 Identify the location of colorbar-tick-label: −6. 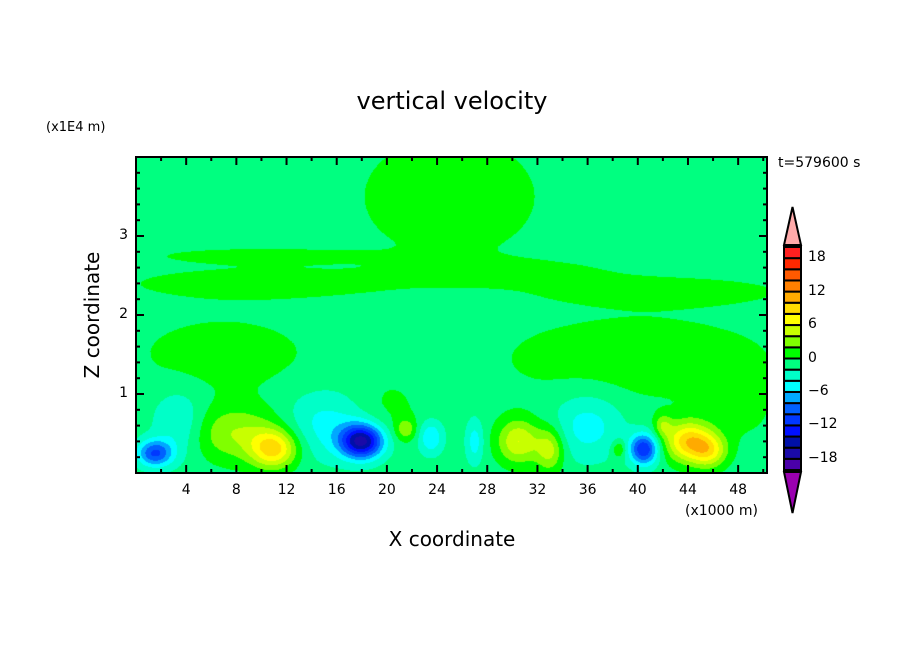
(818, 390).